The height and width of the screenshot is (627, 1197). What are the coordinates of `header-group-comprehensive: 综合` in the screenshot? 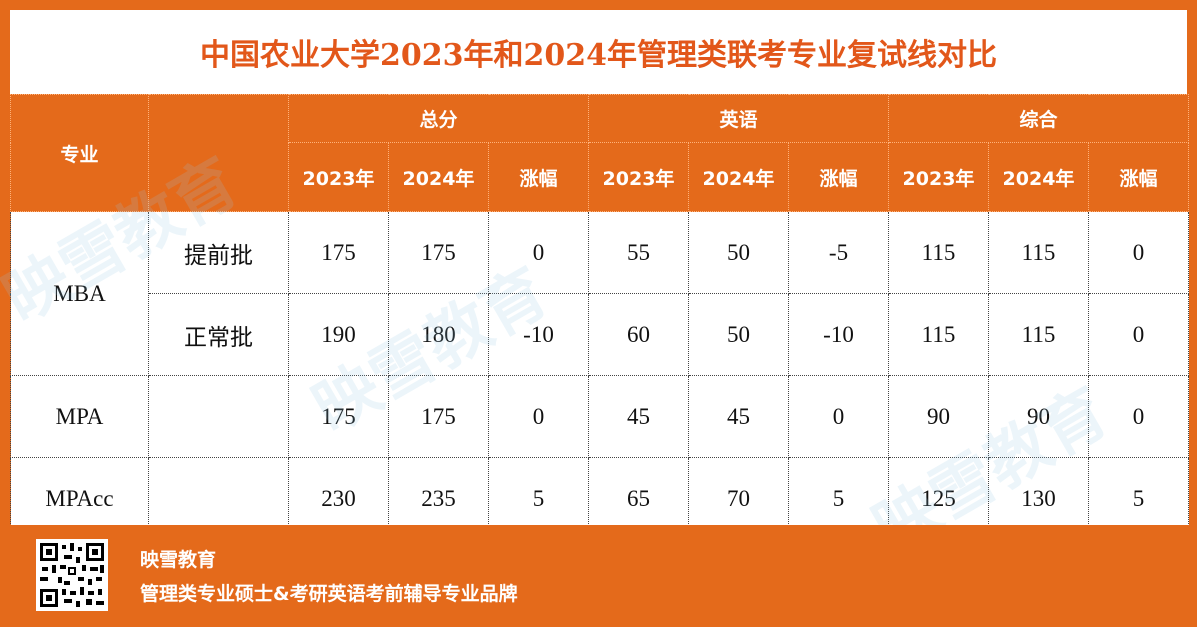 It's located at (1038, 118).